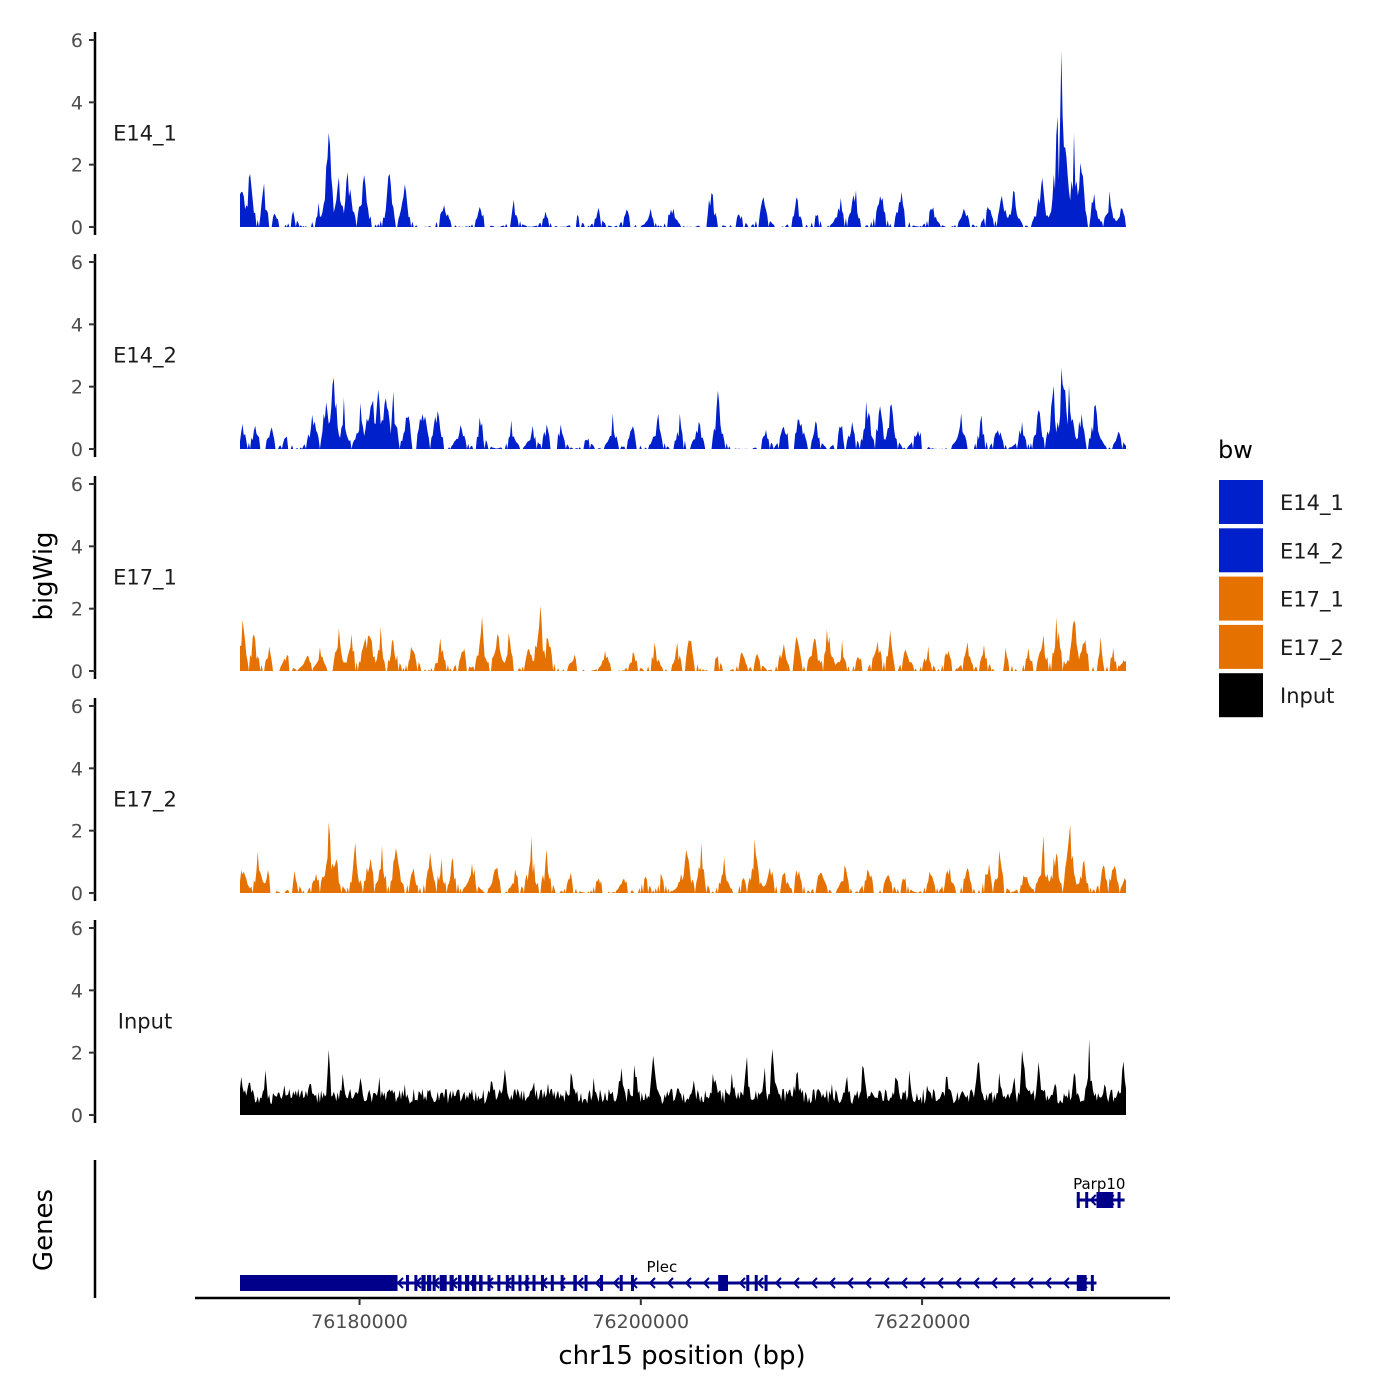  Describe the element at coordinates (1235, 450) in the screenshot. I see `legend-title: bw` at that location.